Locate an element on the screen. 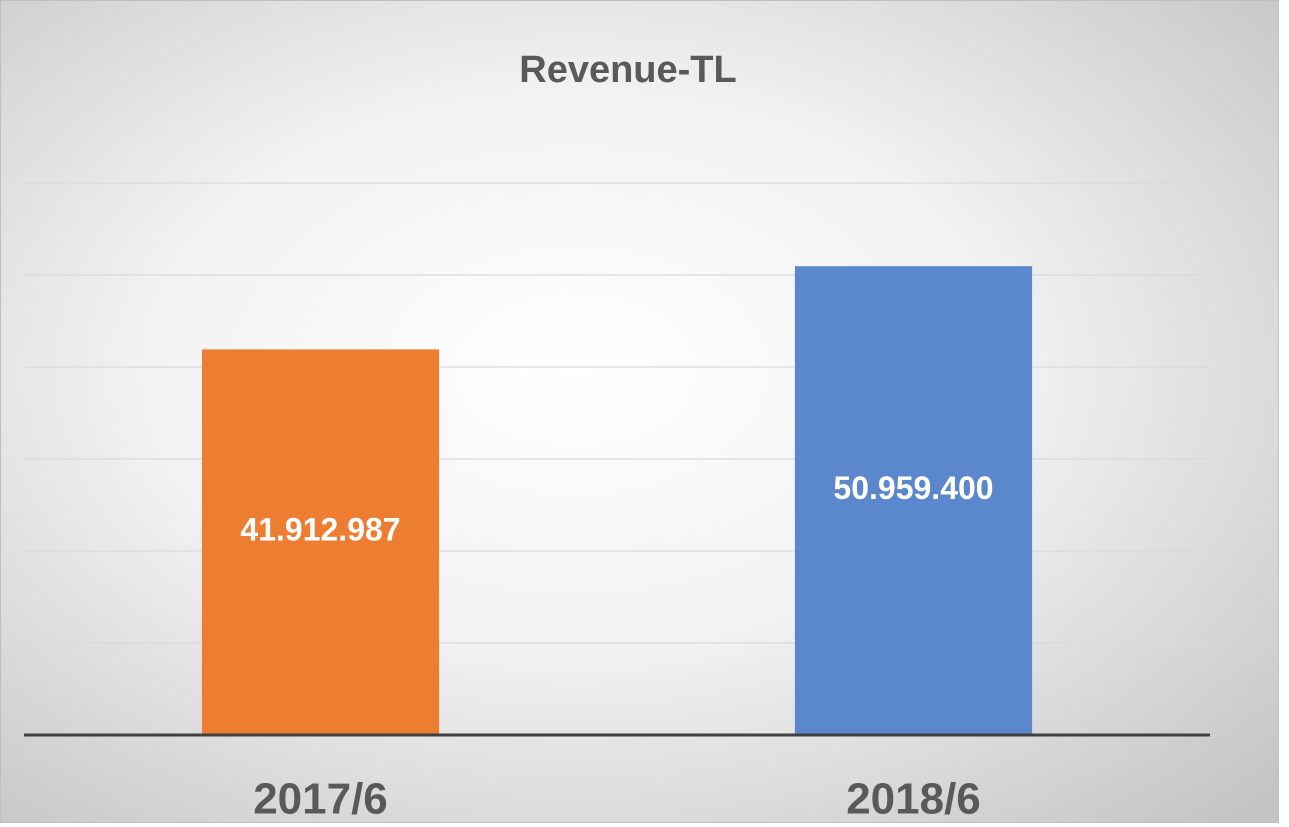 The height and width of the screenshot is (827, 1289). x-tick-label: 2018/6 is located at coordinates (913, 799).